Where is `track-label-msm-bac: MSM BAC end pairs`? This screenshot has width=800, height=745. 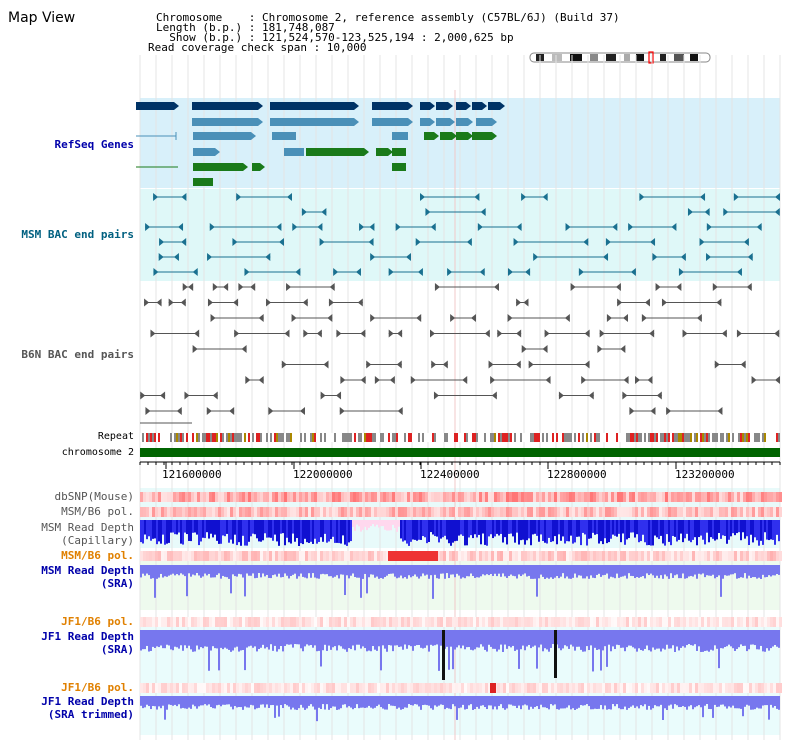
track-label-msm-bac: MSM BAC end pairs is located at coordinates (77, 234).